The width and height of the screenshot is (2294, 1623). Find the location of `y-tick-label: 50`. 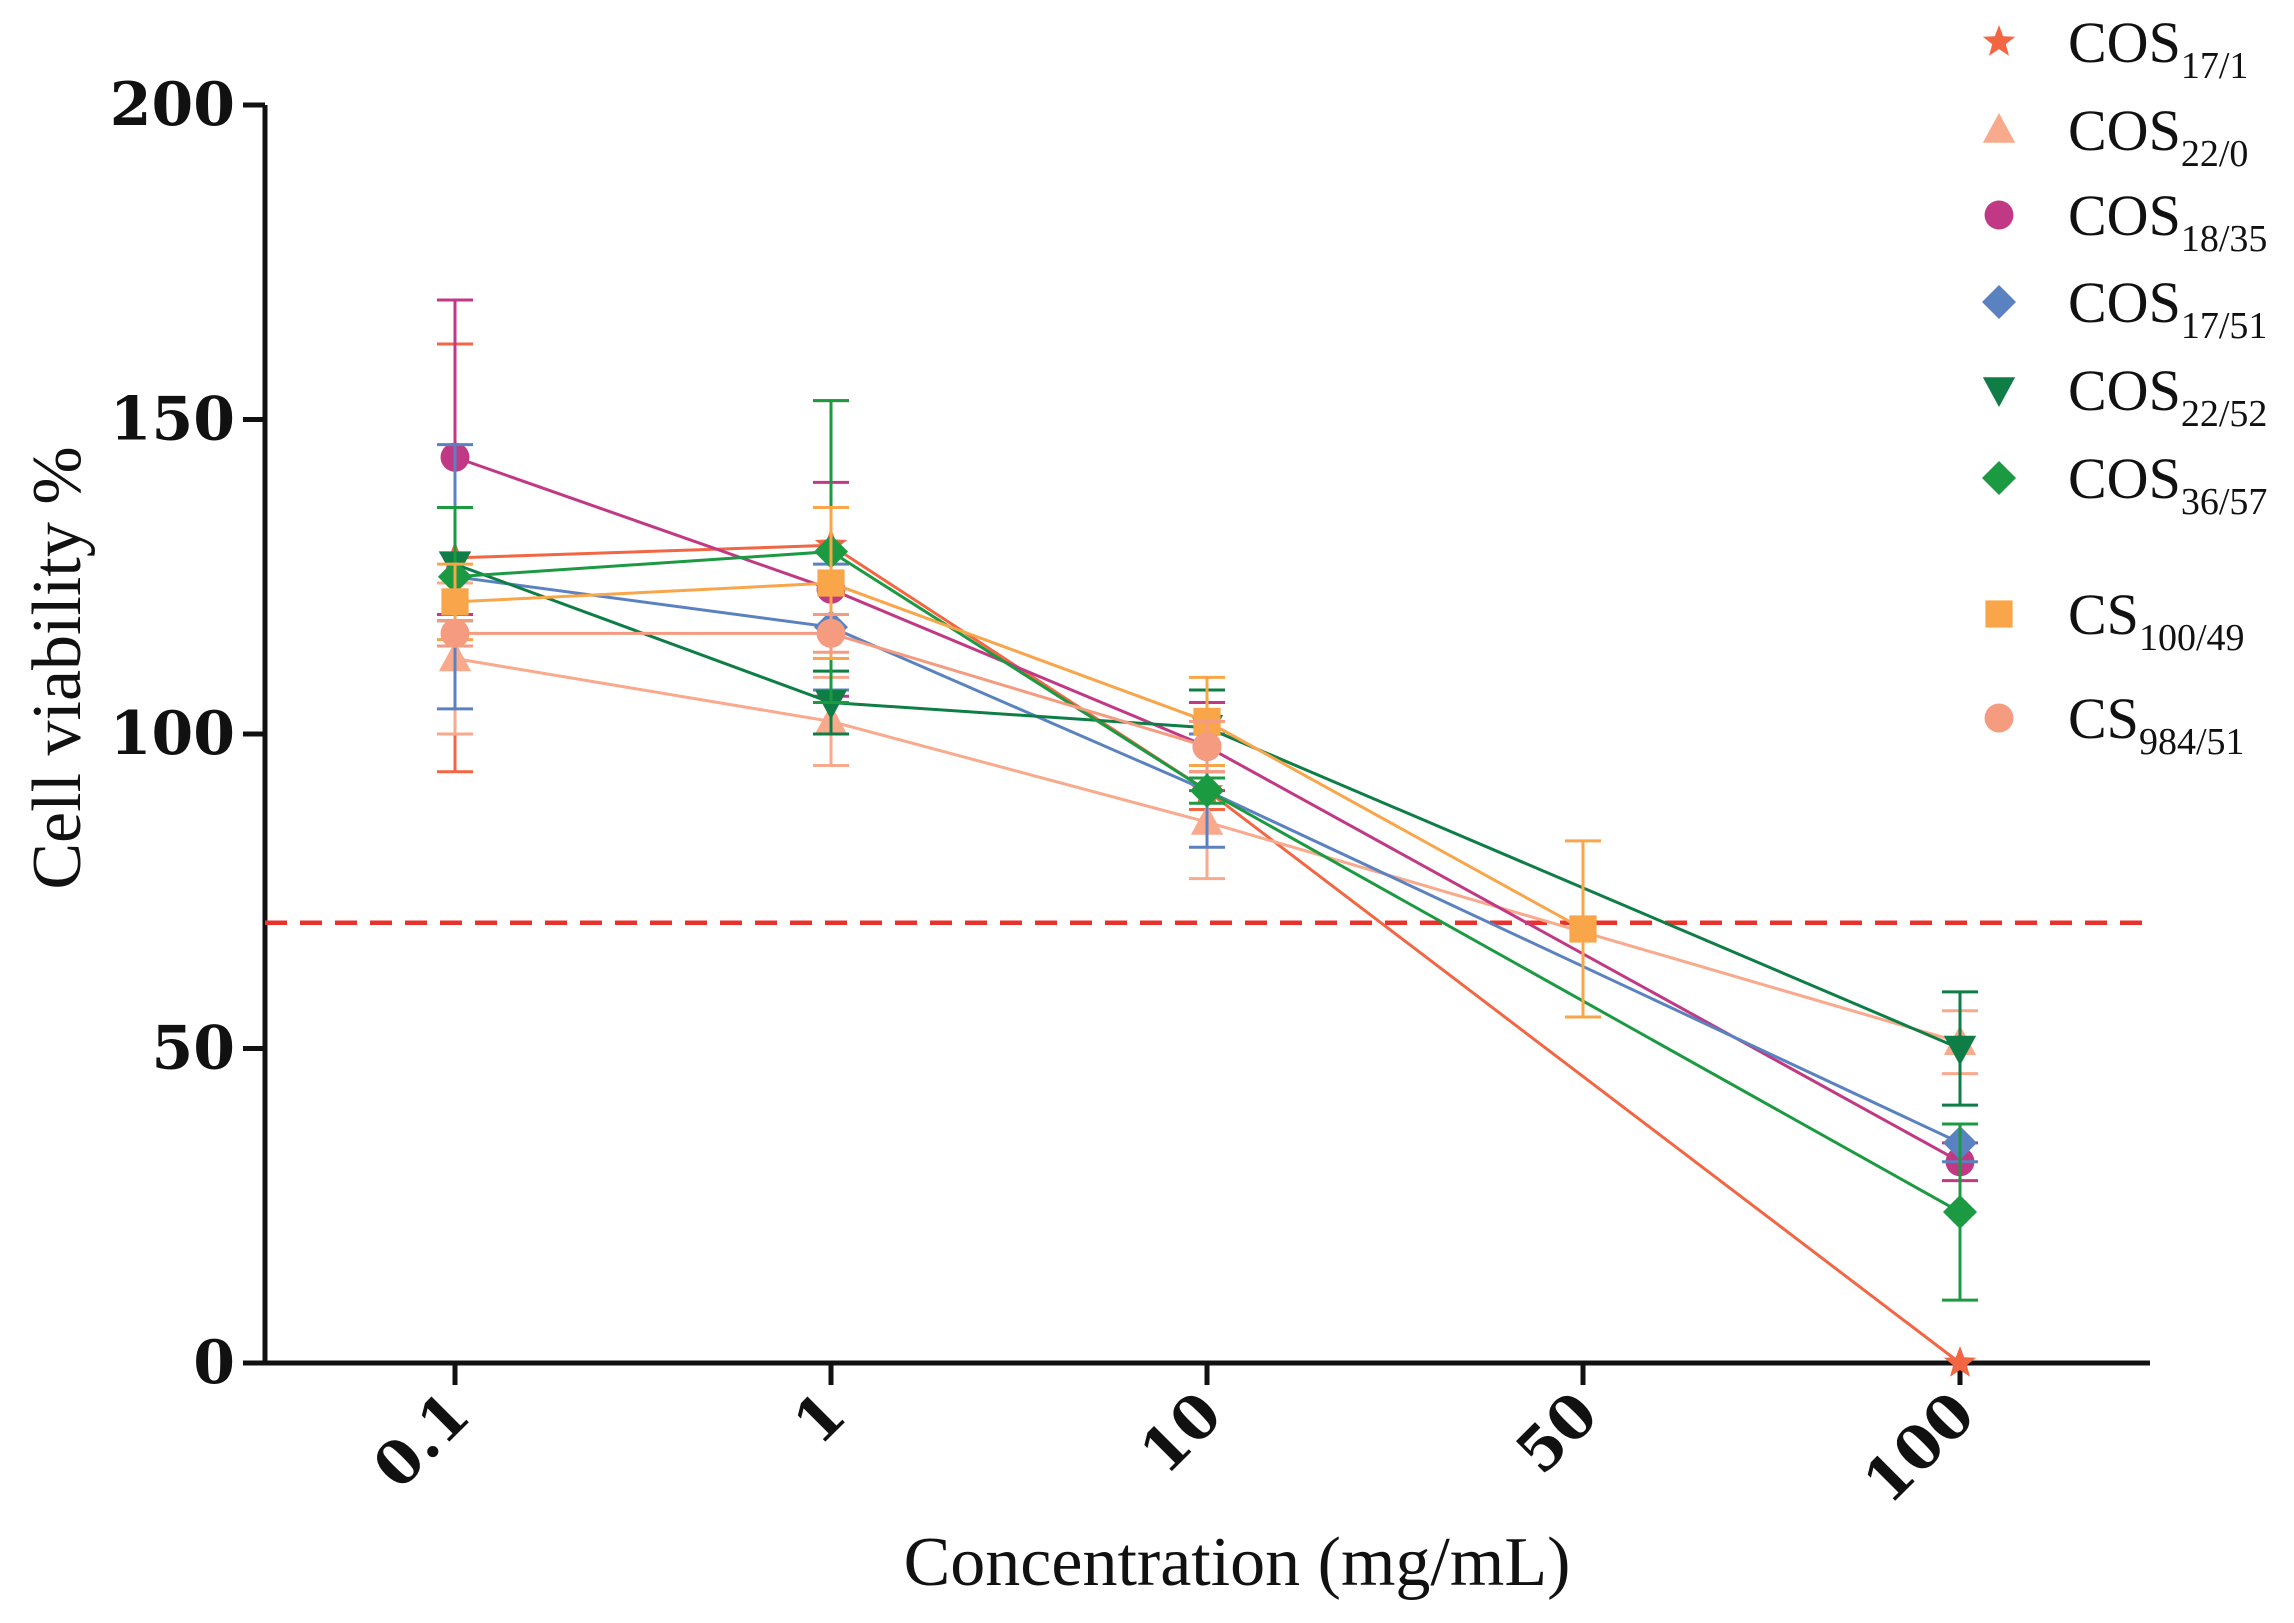

y-tick-label: 50 is located at coordinates (194, 1049).